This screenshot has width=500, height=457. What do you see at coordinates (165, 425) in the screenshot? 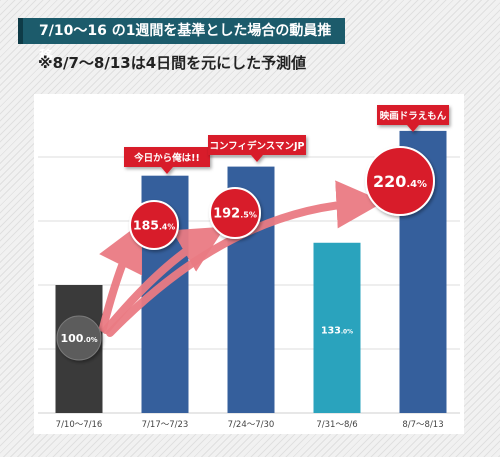
I see `x-tick-label: 7/17〜7/23` at bounding box center [165, 425].